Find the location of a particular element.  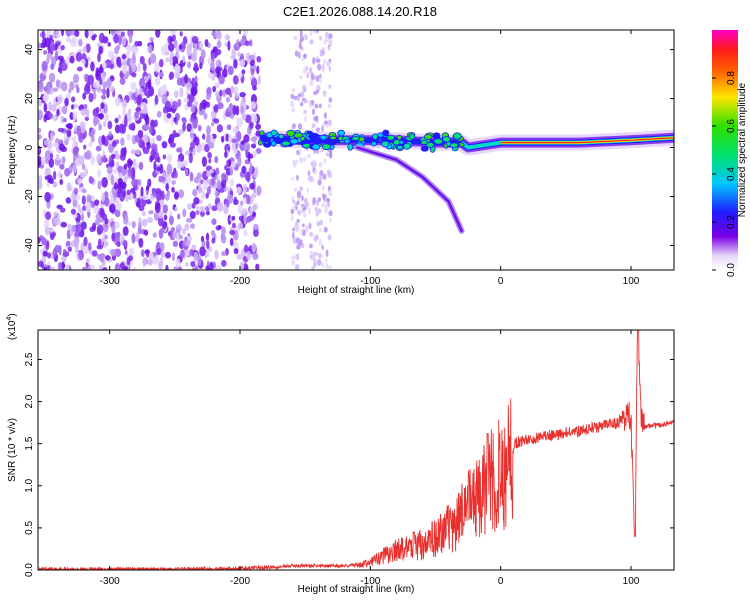

spectrogram-x-tick-label: 0 is located at coordinates (501, 281).